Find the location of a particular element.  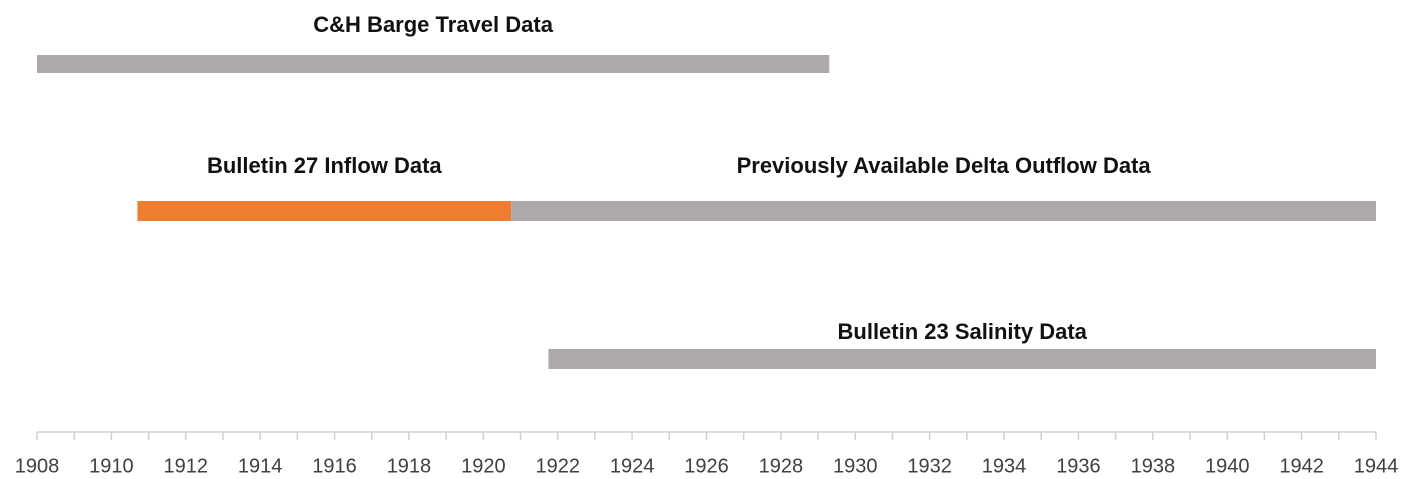

x-tick-label: 1912 is located at coordinates (186, 466).